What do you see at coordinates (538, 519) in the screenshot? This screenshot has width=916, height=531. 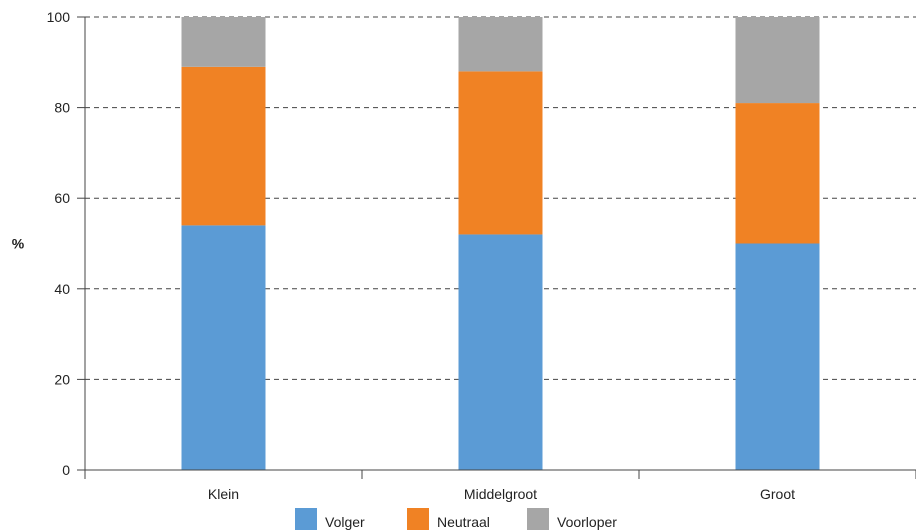 I see `legend-swatch-voorloper` at bounding box center [538, 519].